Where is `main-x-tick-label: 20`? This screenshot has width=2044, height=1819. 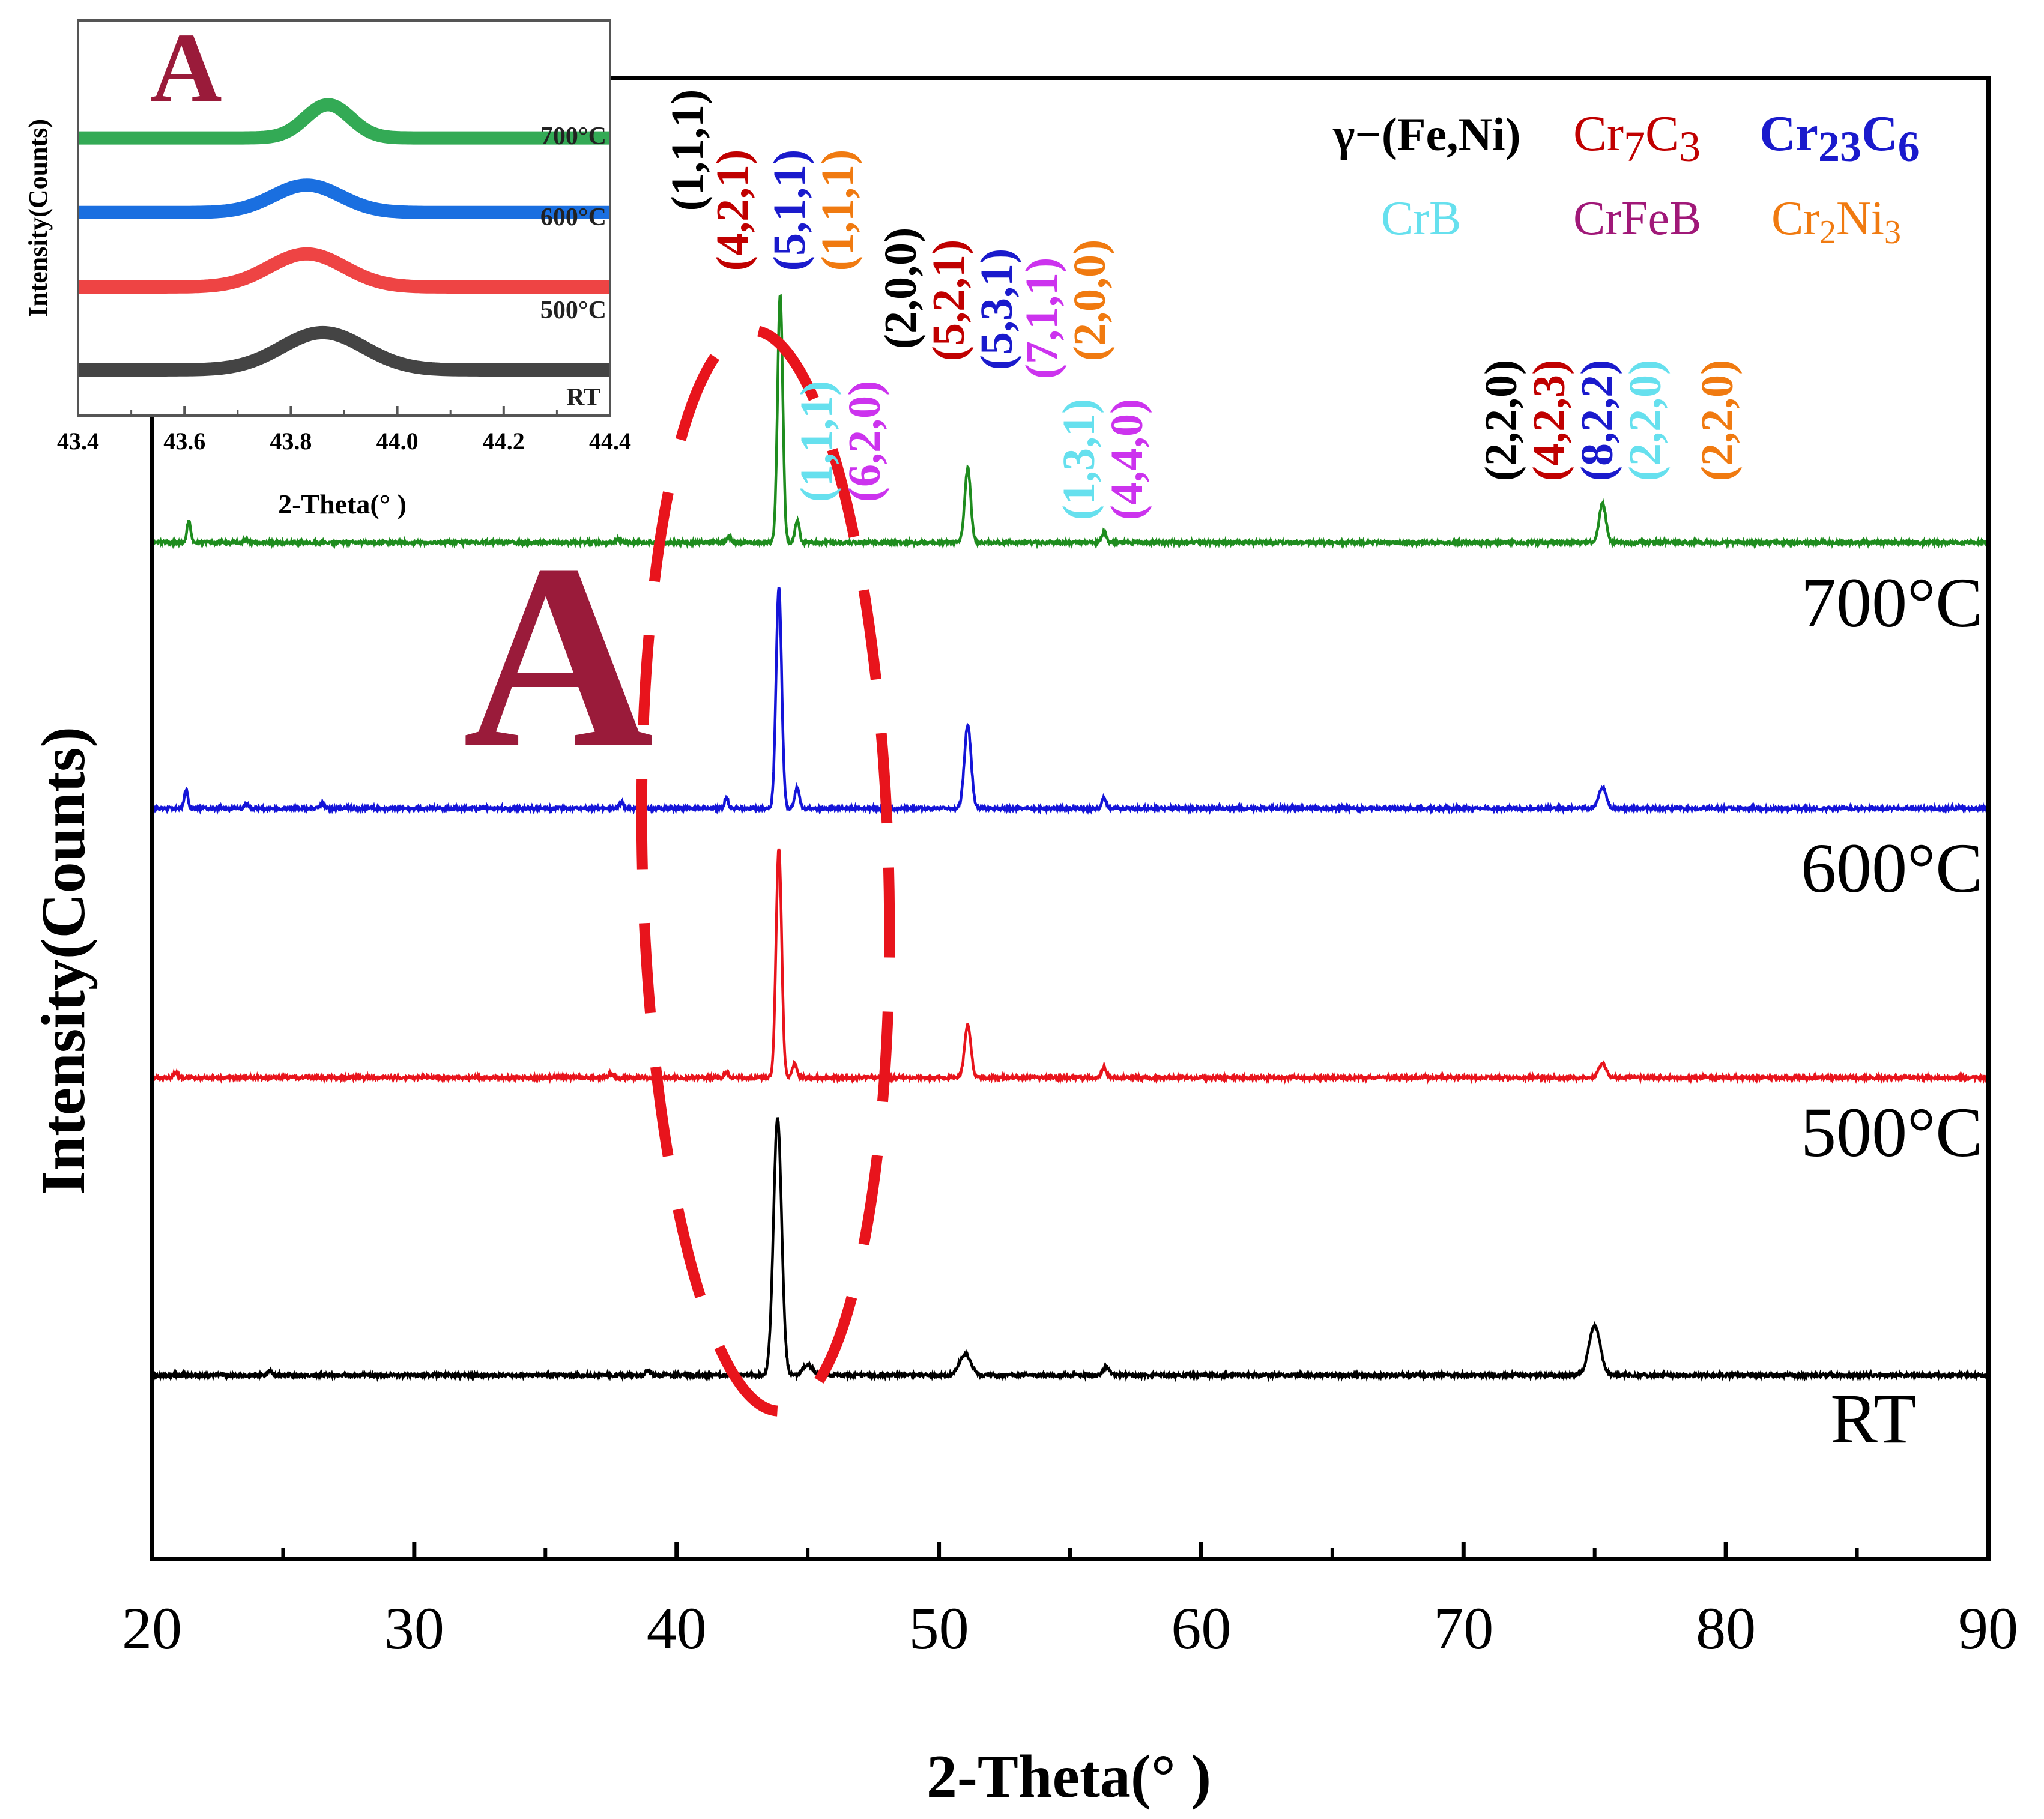
main-x-tick-label: 20 is located at coordinates (152, 1628).